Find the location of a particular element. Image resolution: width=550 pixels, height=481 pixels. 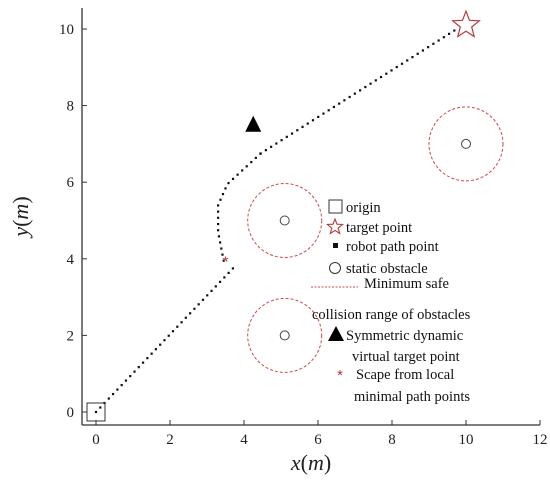

legend-label: origin is located at coordinates (363, 208).